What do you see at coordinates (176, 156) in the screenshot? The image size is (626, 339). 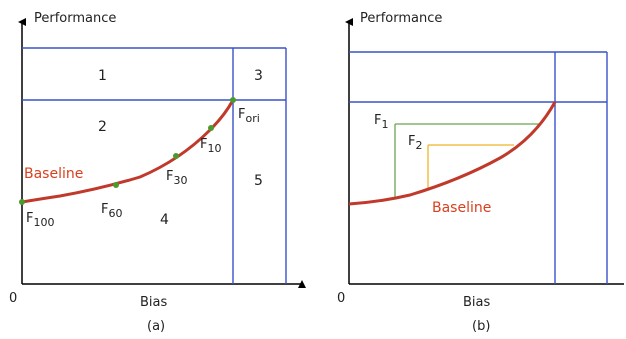 I see `point-f30` at bounding box center [176, 156].